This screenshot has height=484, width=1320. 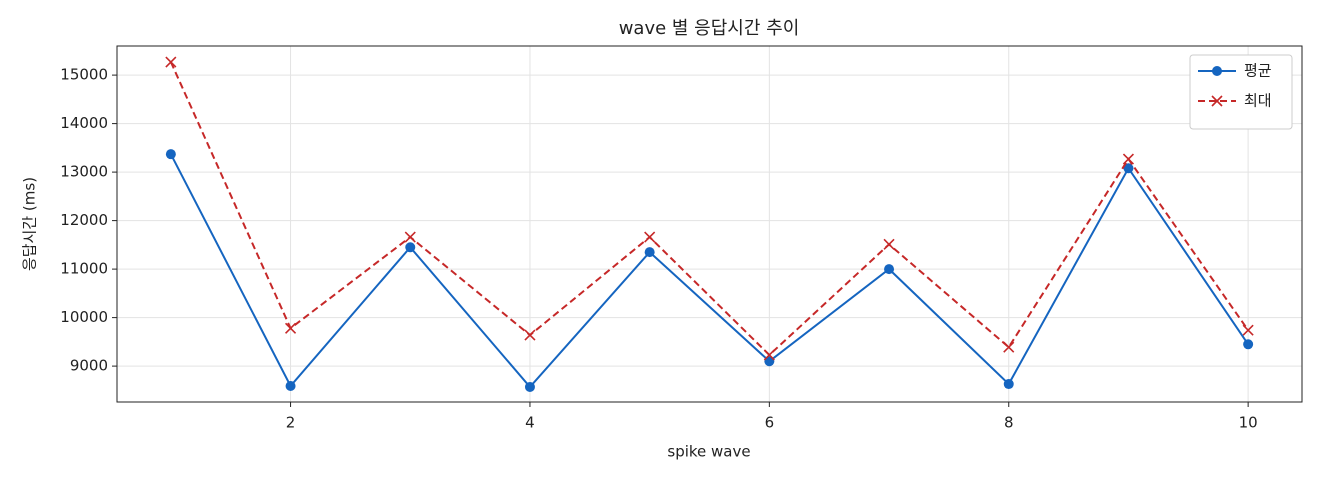 I want to click on y-tick-label: 15000, so click(x=84, y=75).